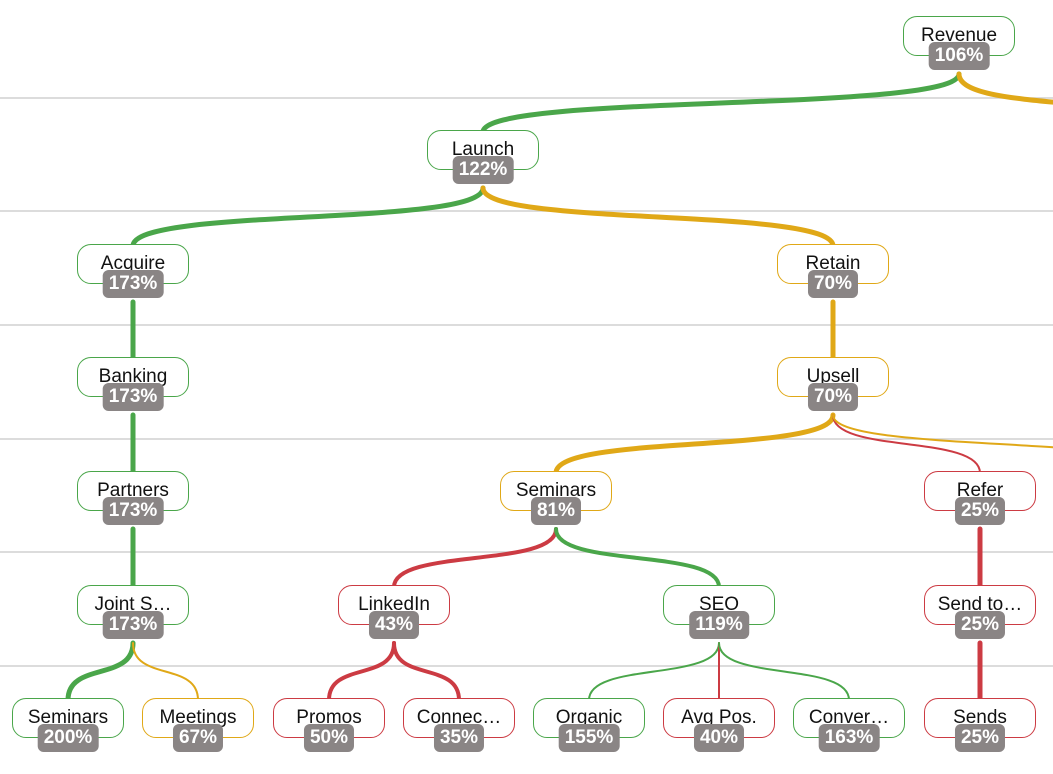 This screenshot has width=1053, height=774. I want to click on node-upsell: Upsell 70%, so click(833, 384).